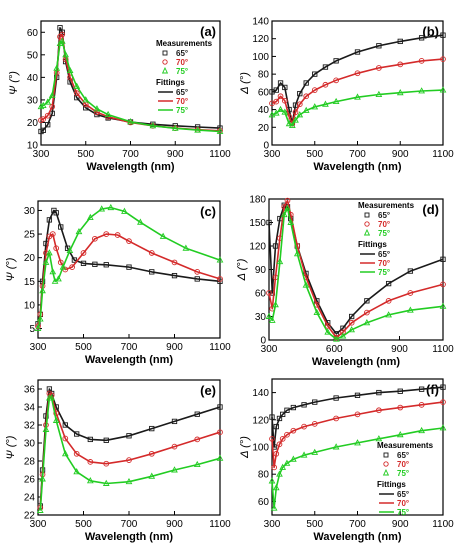 This screenshot has height=550, width=463. What do you see at coordinates (220, 347) in the screenshot?
I see `x-tick-label: 1100` at bounding box center [220, 347].